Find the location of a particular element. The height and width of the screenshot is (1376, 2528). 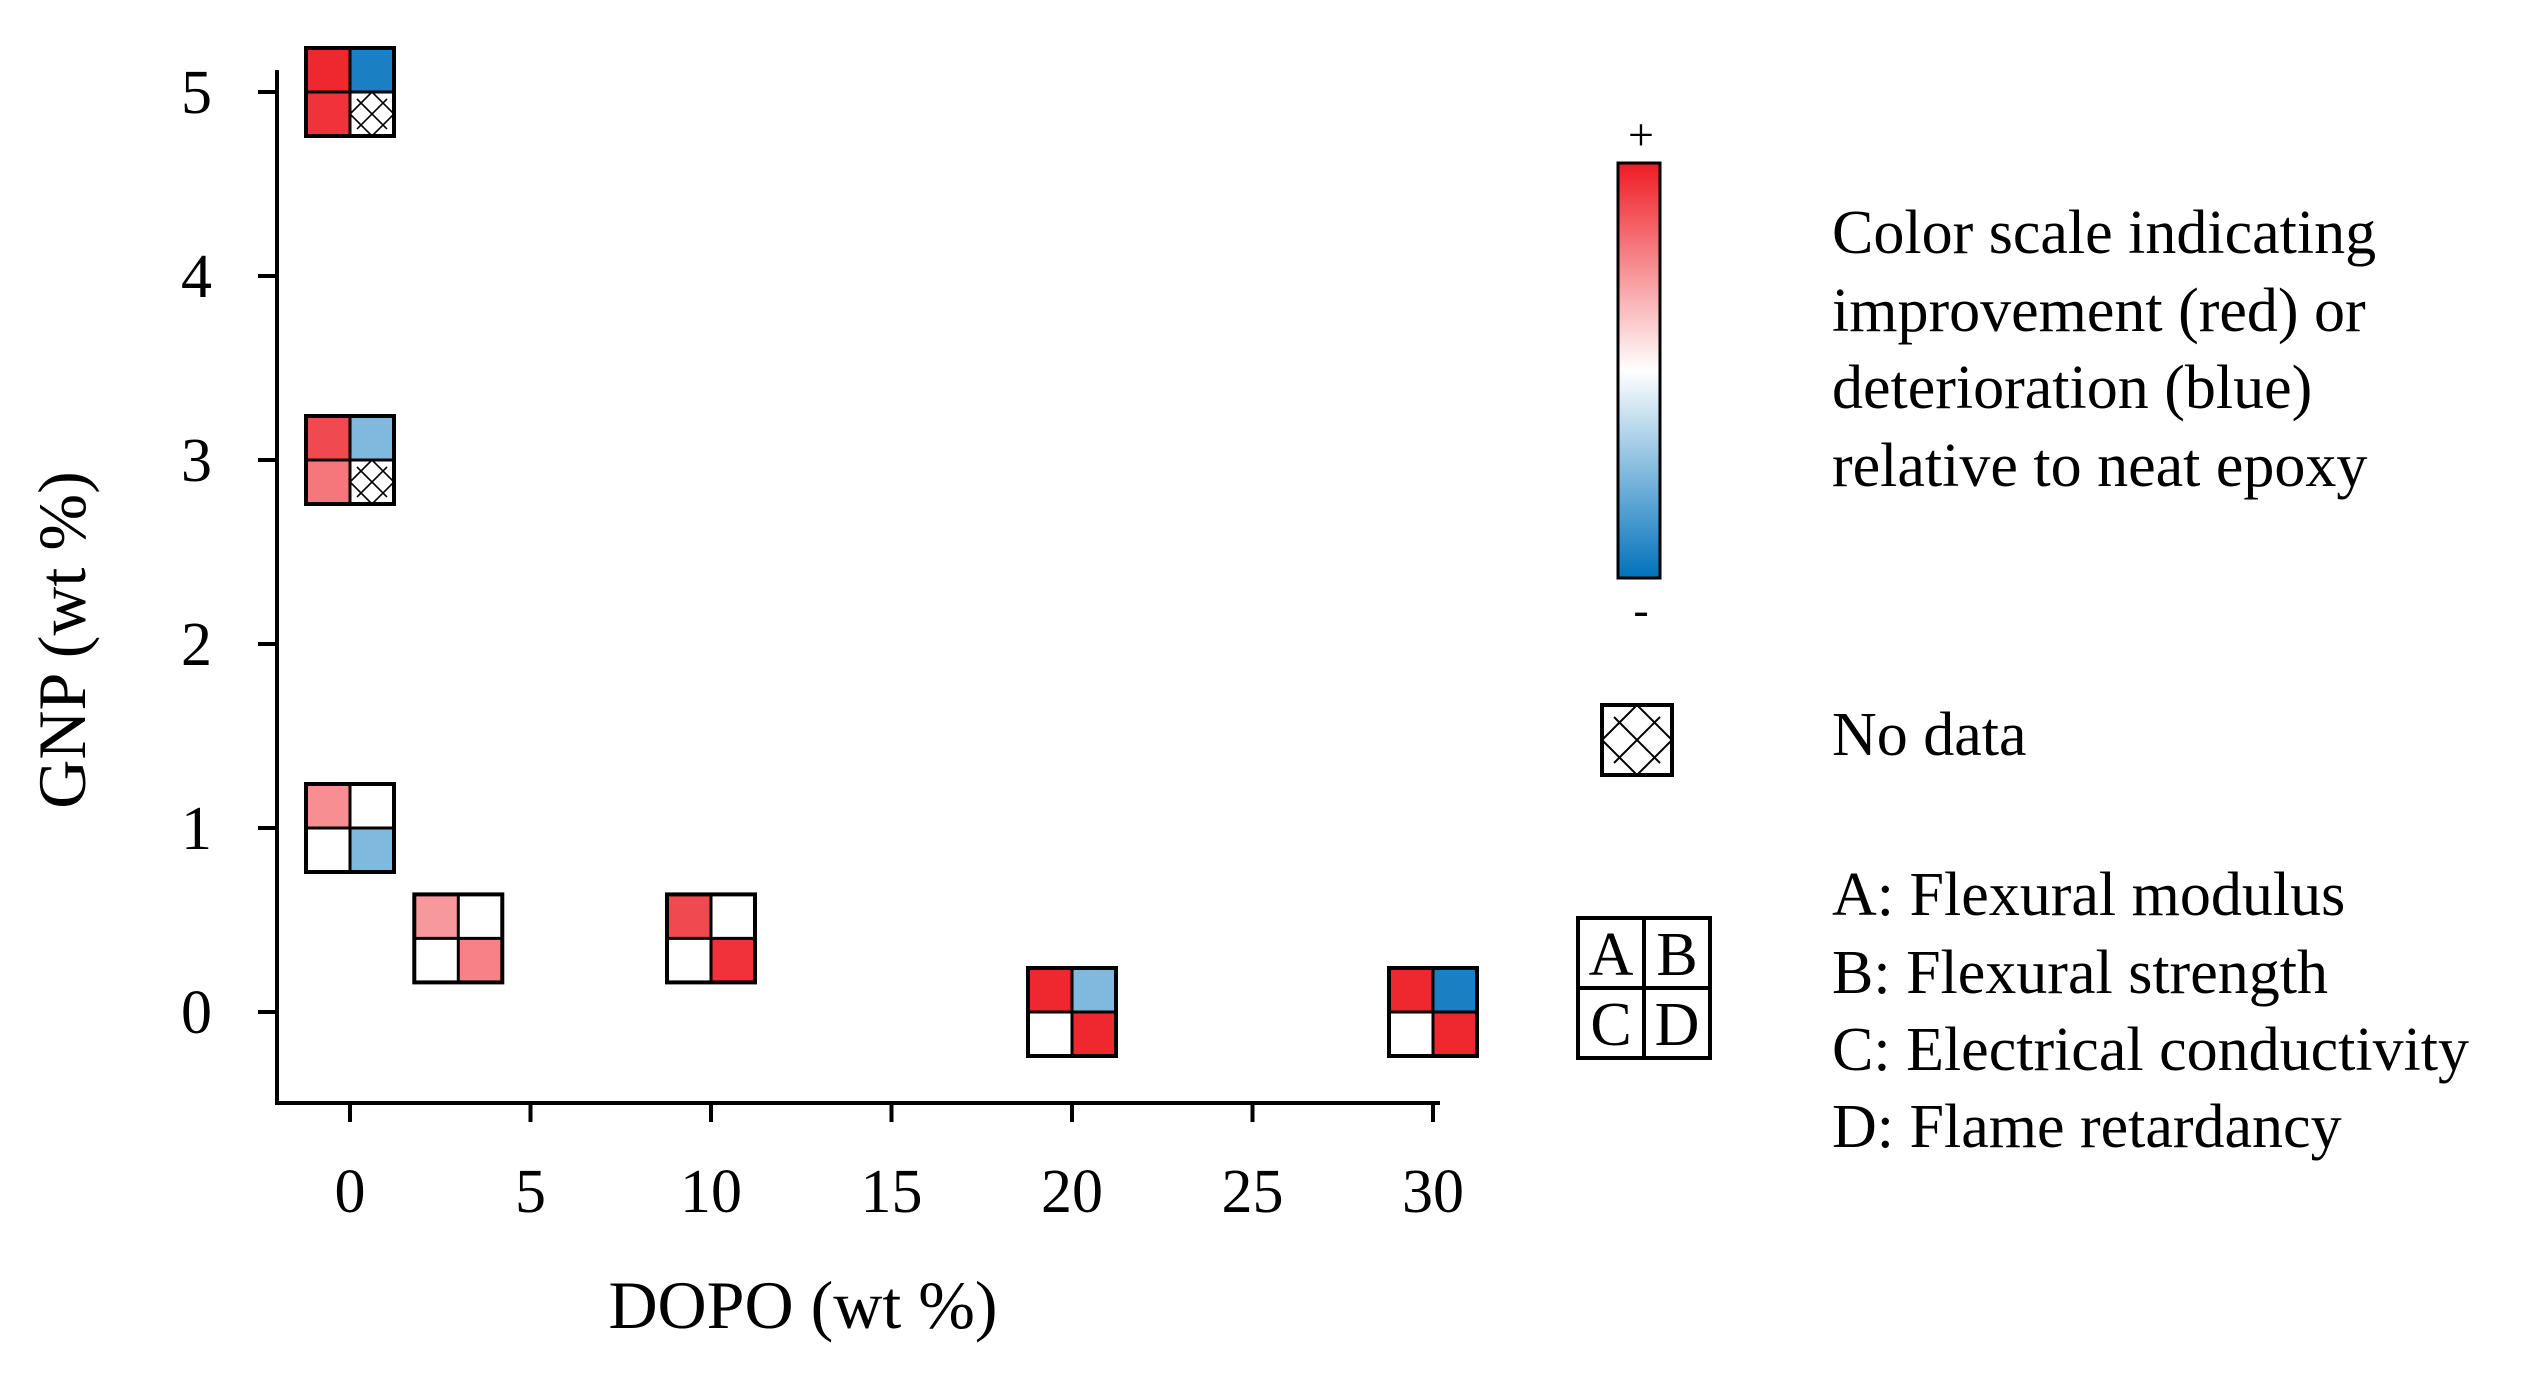

x-ticks: 0 5 10 15 20 25 30 is located at coordinates (899, 1164).